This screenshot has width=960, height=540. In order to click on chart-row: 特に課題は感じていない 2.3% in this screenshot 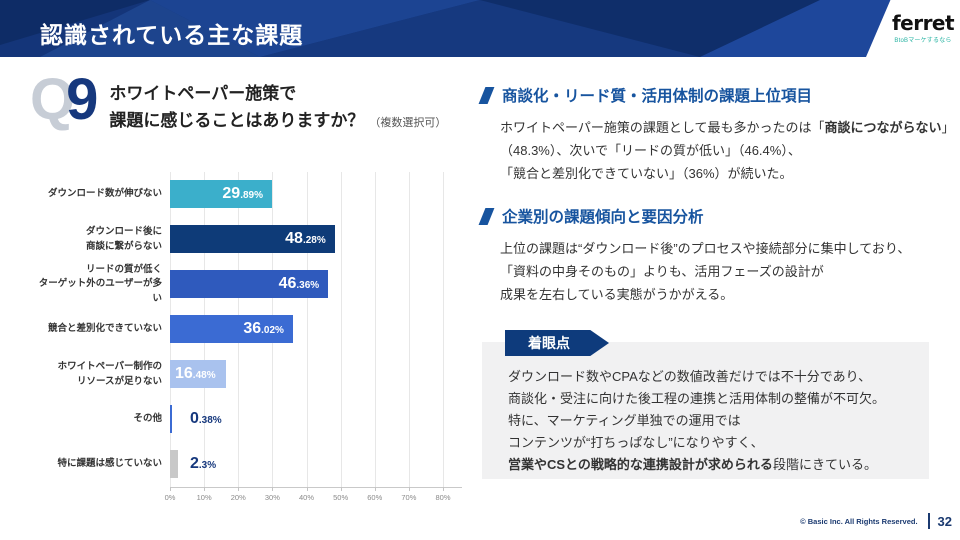, I will do `click(248, 464)`.